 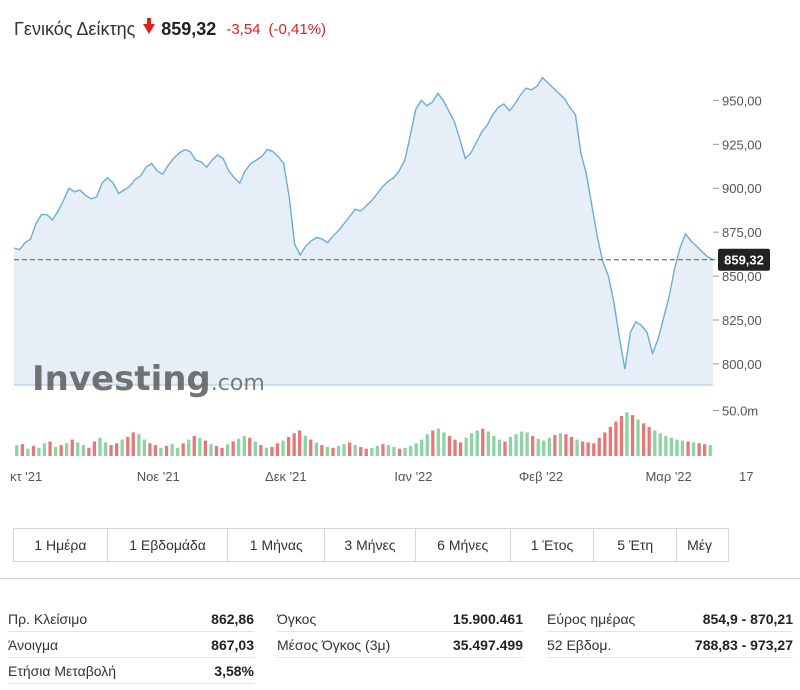 What do you see at coordinates (742, 144) in the screenshot?
I see `y-tick-label: 925,00` at bounding box center [742, 144].